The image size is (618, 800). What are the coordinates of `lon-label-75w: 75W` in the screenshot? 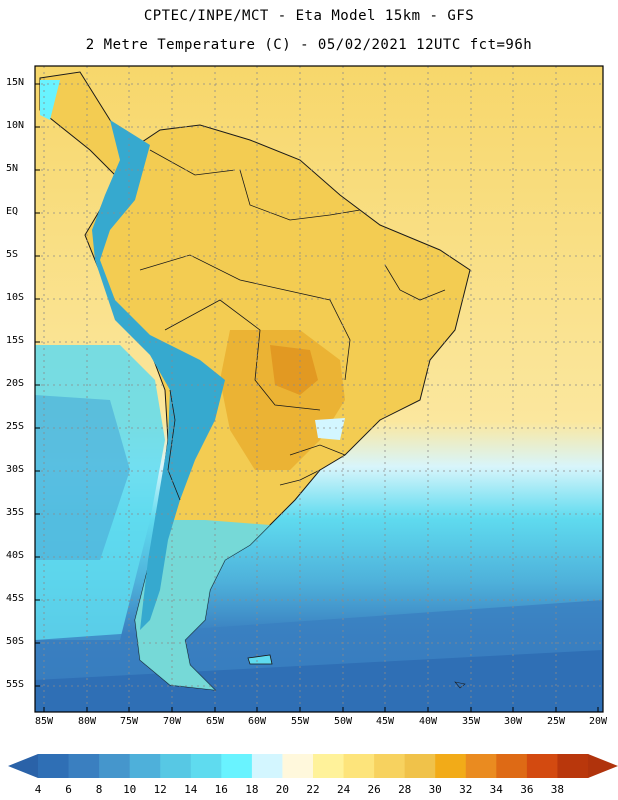 It's located at (129, 721).